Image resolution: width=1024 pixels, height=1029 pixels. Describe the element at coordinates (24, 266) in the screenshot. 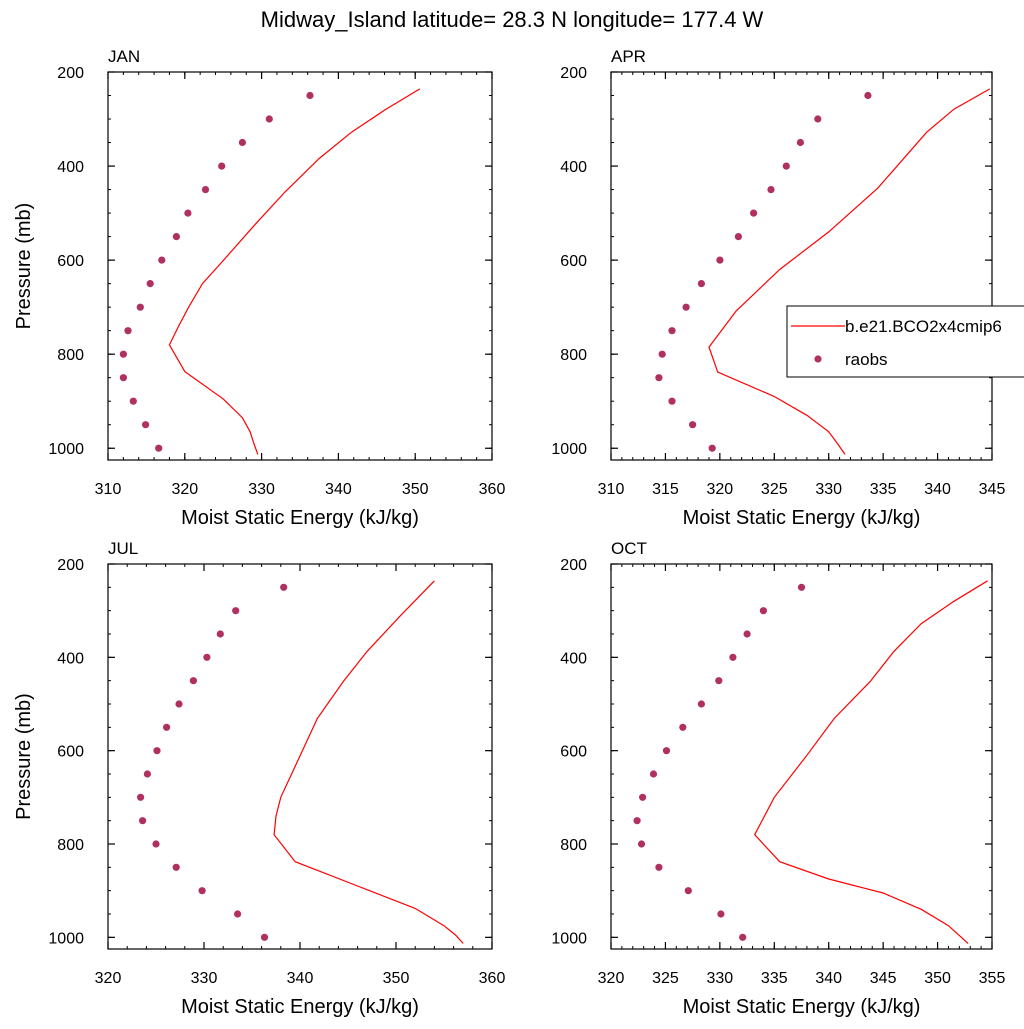

I see `y-axis-label-jan: Pressure (mb)` at that location.